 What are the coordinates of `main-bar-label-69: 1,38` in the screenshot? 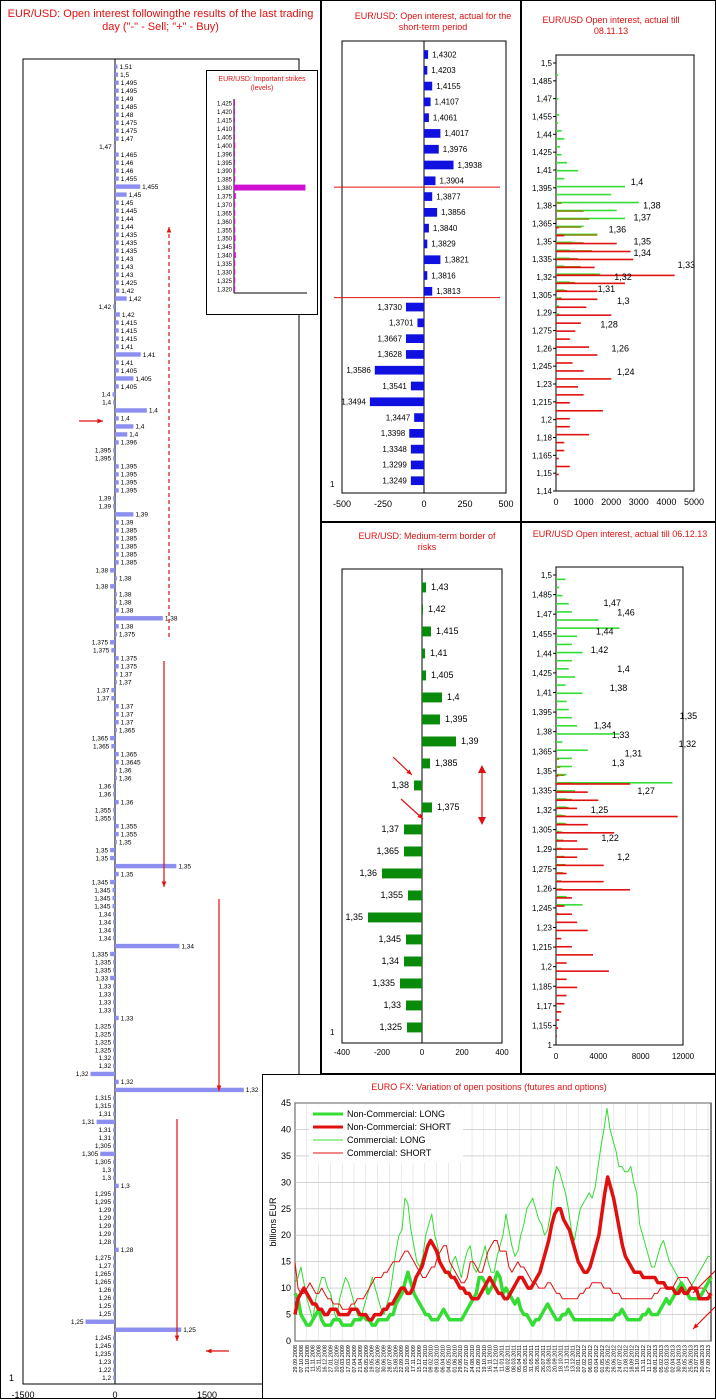 It's located at (171, 619).